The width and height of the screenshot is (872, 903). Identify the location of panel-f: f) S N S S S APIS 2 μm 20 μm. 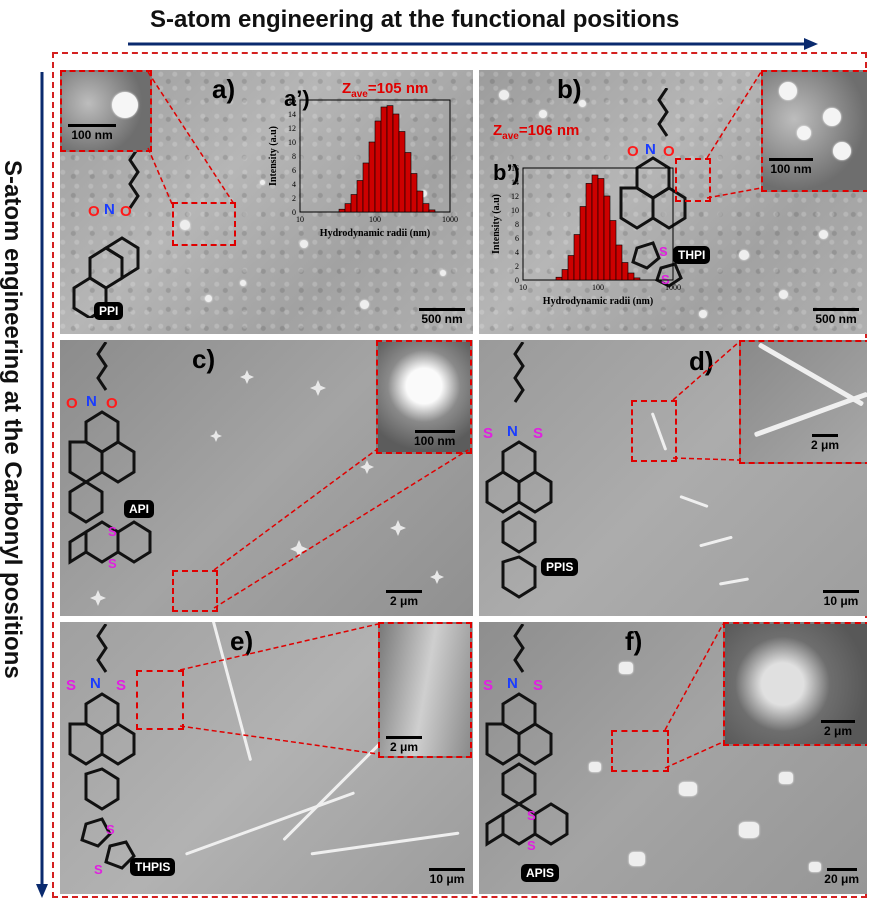
(673, 758).